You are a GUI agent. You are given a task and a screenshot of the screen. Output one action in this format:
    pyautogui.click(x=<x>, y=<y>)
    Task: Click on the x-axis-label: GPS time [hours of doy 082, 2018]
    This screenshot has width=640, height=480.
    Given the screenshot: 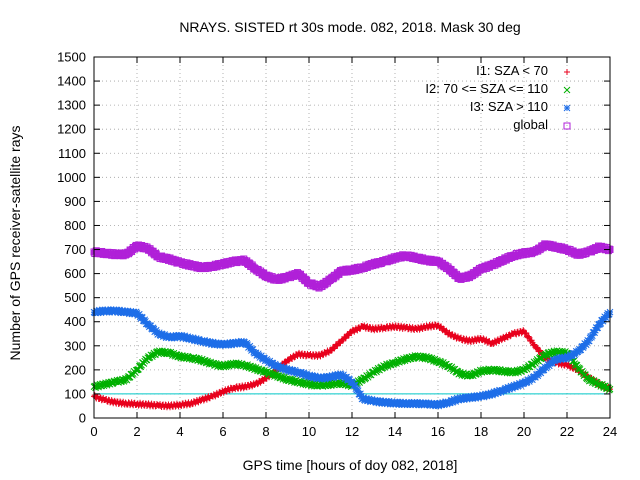 What is the action you would take?
    pyautogui.click(x=350, y=465)
    